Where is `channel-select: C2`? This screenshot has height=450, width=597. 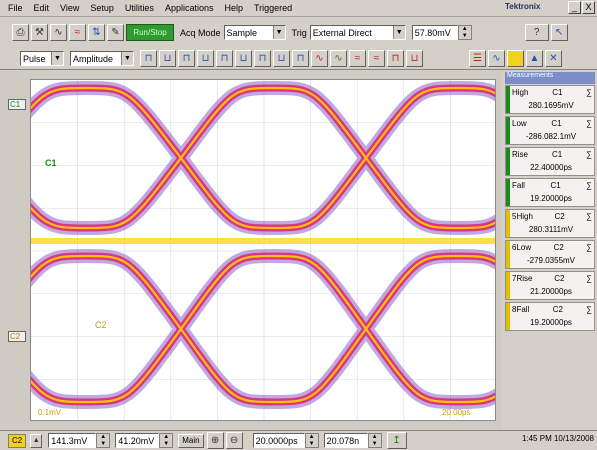
channel-select: C2 is located at coordinates (17, 440).